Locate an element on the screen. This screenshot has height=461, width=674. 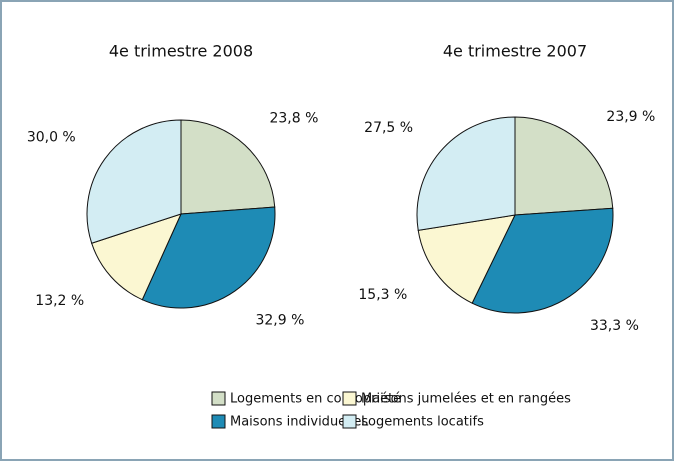
chart-title: 4e trimestre 2008 is located at coordinates (181, 51).